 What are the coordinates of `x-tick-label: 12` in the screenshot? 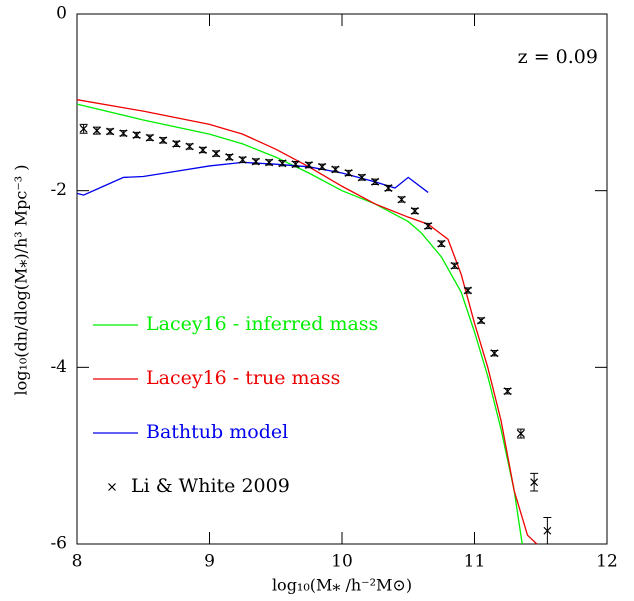 It's located at (607, 562).